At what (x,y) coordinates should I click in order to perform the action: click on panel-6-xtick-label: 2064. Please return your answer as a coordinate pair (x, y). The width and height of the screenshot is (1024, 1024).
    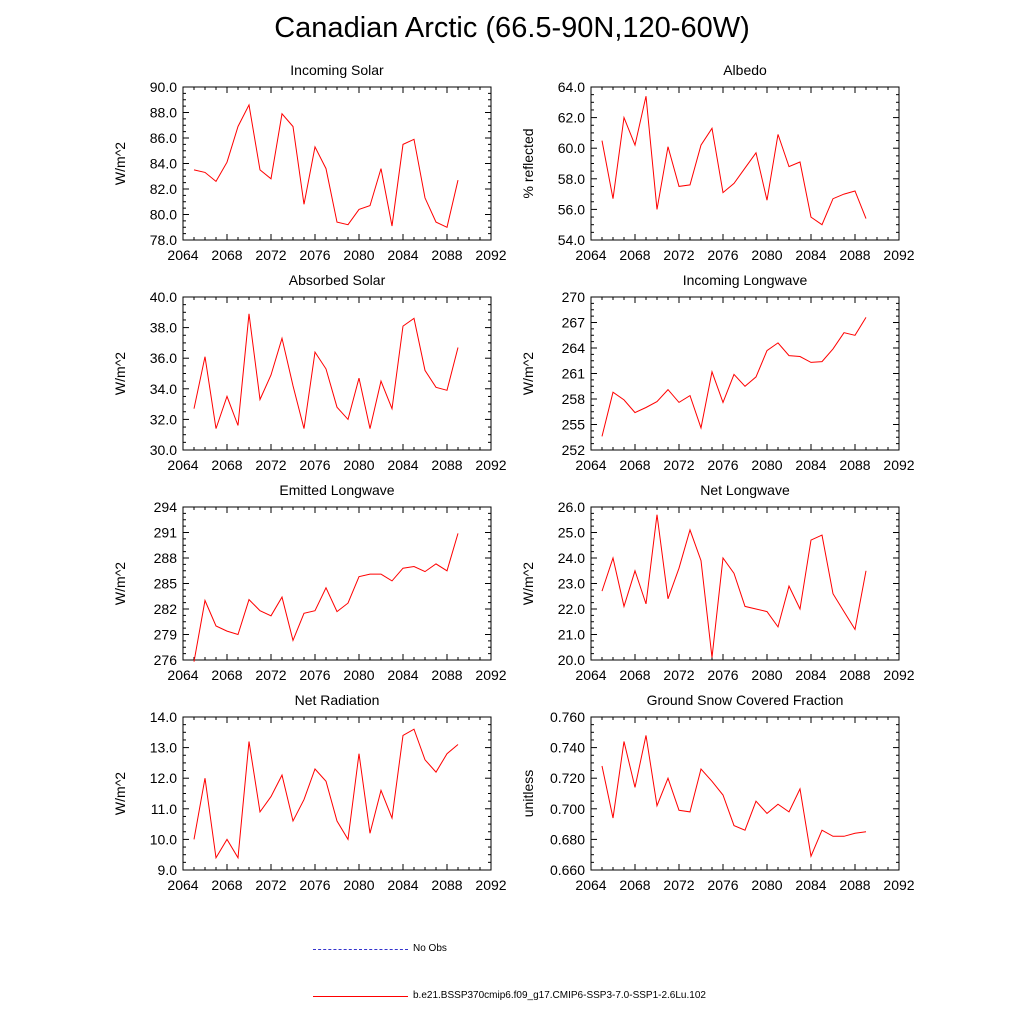
    Looking at the image, I should click on (590, 675).